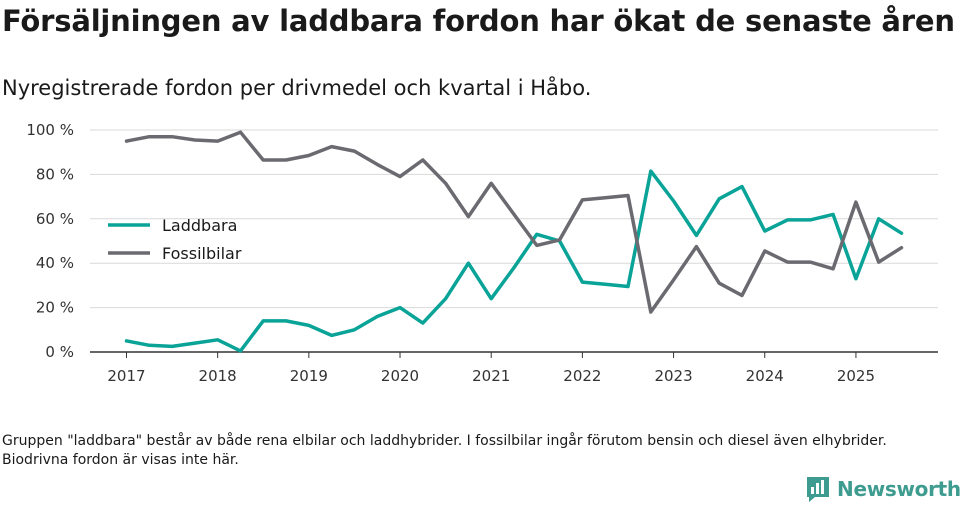 Image resolution: width=960 pixels, height=505 pixels. I want to click on x-tick-label: 2023, so click(673, 376).